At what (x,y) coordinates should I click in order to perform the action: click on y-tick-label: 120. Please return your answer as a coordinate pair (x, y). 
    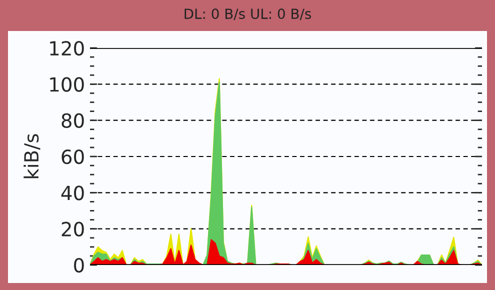
    Looking at the image, I should click on (67, 48).